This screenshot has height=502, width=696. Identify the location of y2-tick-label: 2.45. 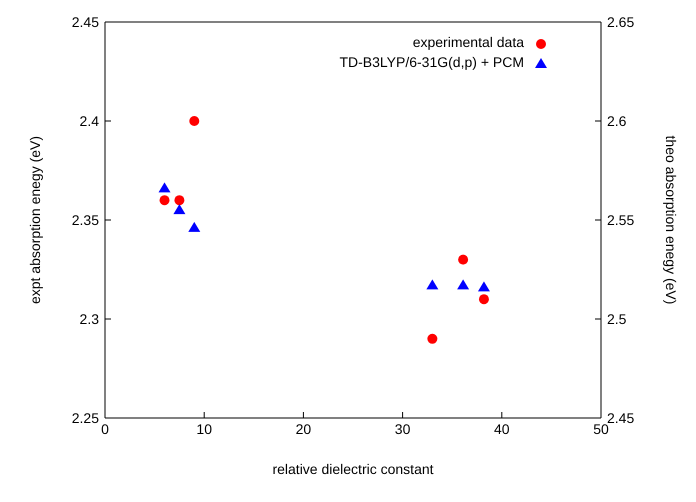
(620, 418).